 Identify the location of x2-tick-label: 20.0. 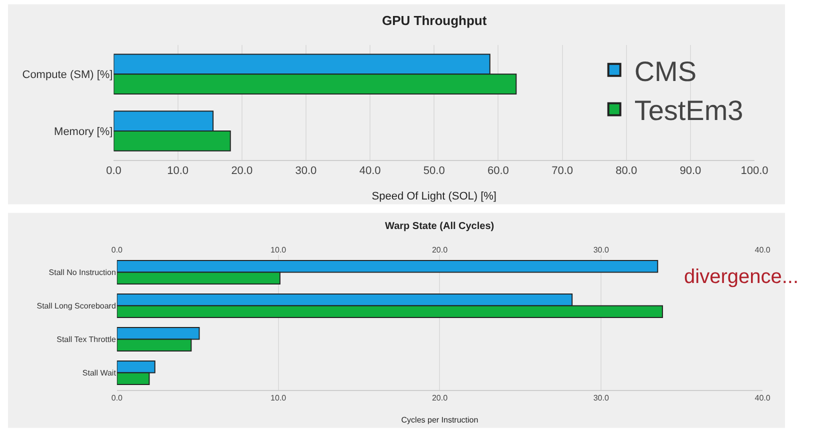
(440, 398).